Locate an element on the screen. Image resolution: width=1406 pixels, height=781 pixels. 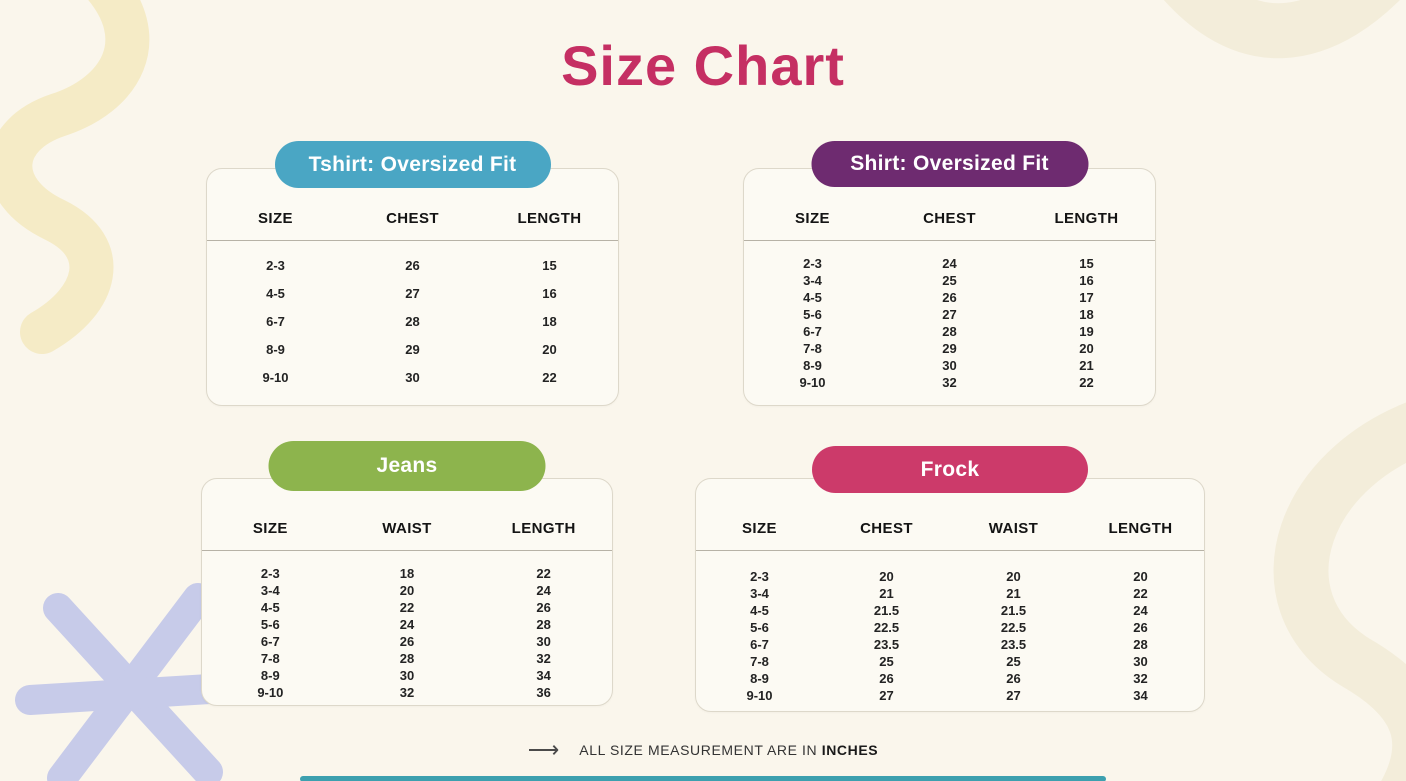
footer-text-main: ALL SIZE MEASUREMENT ARE IN is located at coordinates (698, 750).